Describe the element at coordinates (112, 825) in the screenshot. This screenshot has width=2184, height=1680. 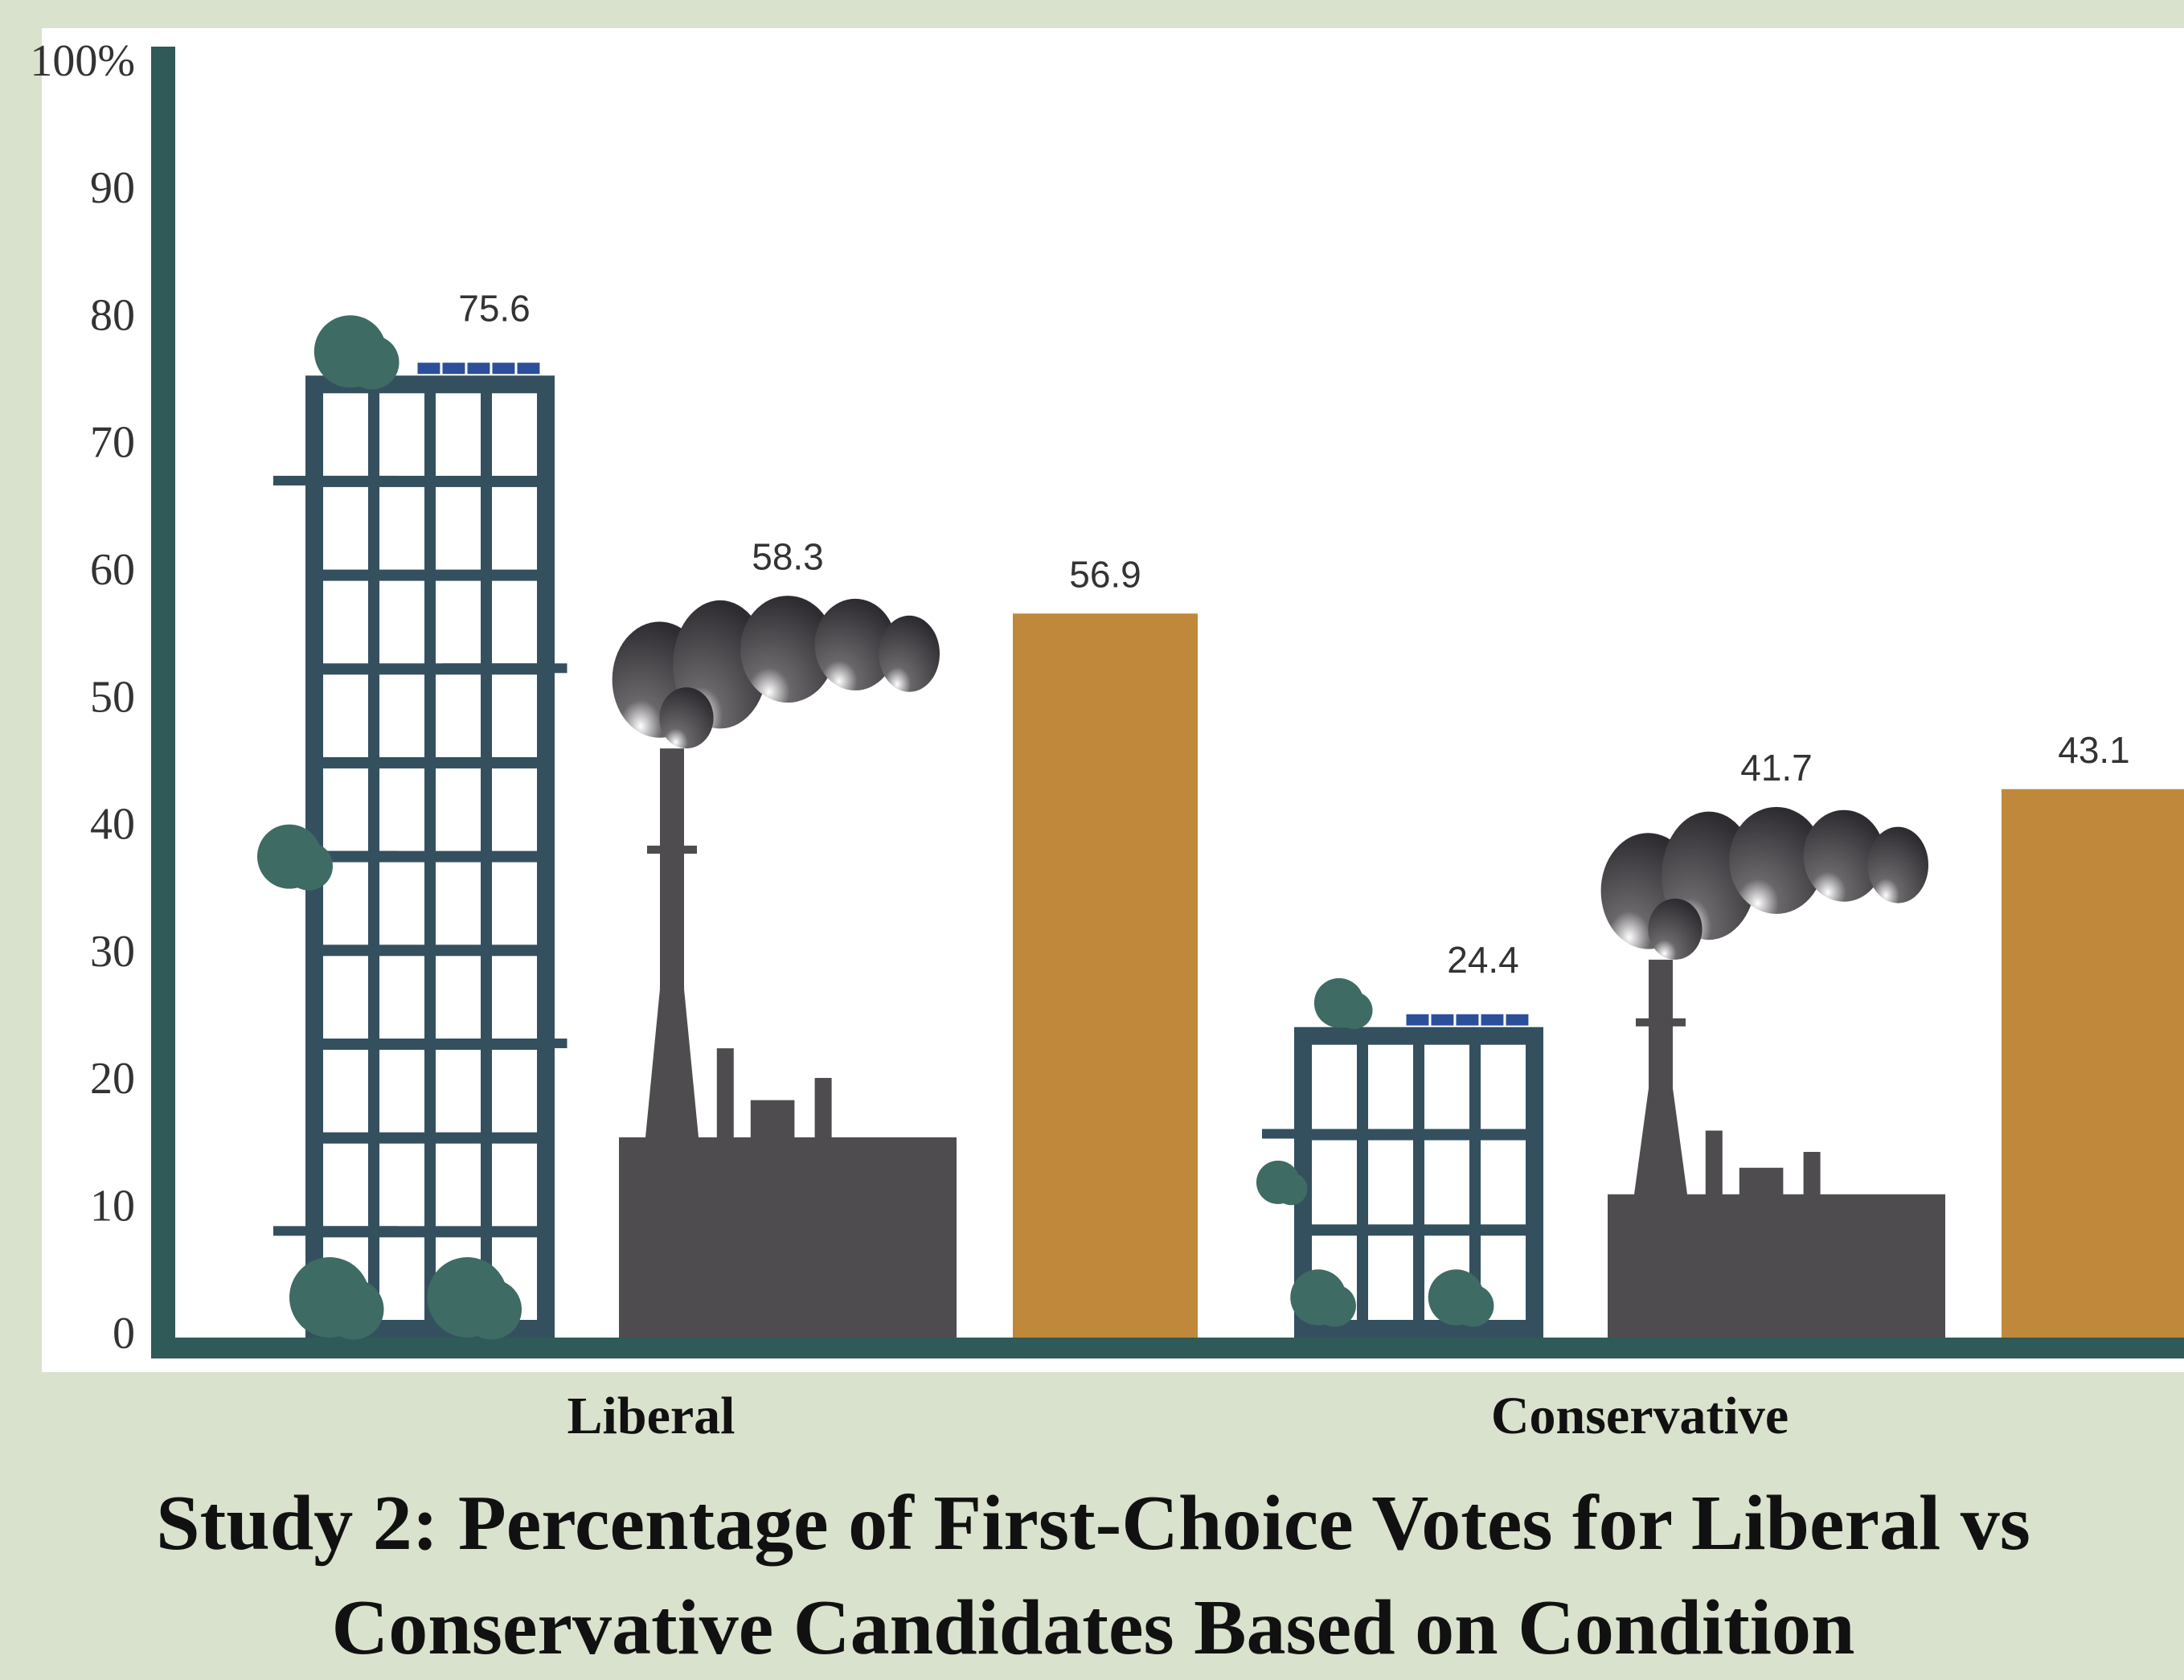
I see `y-tick-label: 40` at that location.